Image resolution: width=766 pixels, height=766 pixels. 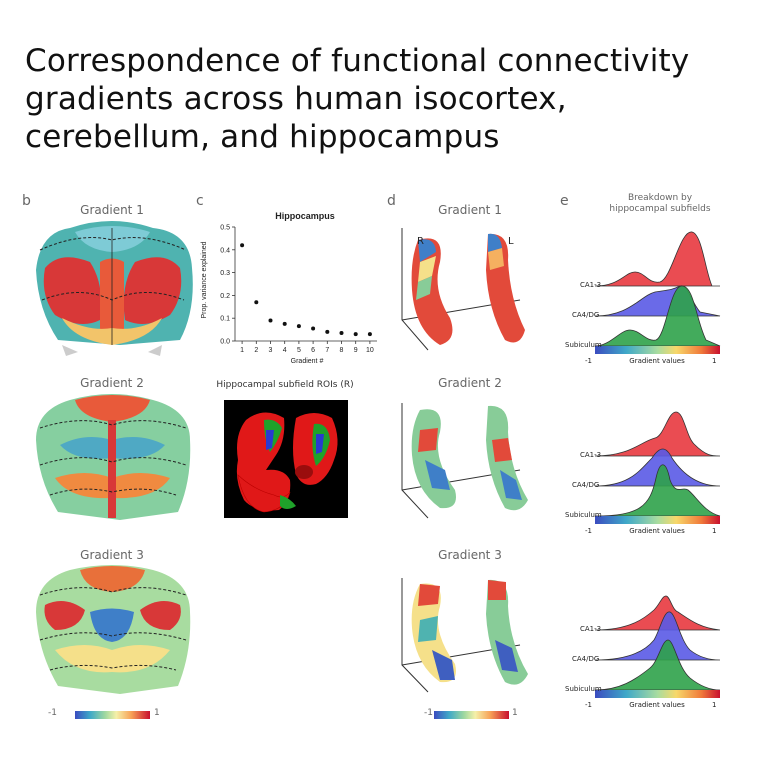 I want to click on ridge-3-axis-max: 1, so click(x=714, y=705).